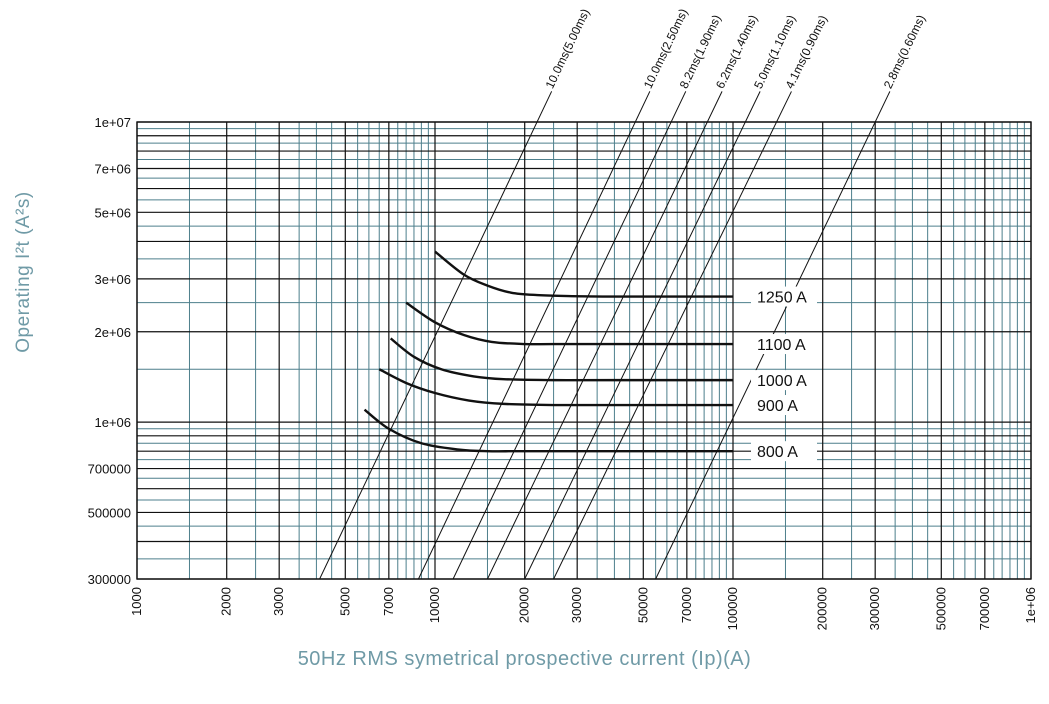 Image resolution: width=1049 pixels, height=704 pixels. Describe the element at coordinates (278, 601) in the screenshot. I see `x-tick-label: 3000` at that location.